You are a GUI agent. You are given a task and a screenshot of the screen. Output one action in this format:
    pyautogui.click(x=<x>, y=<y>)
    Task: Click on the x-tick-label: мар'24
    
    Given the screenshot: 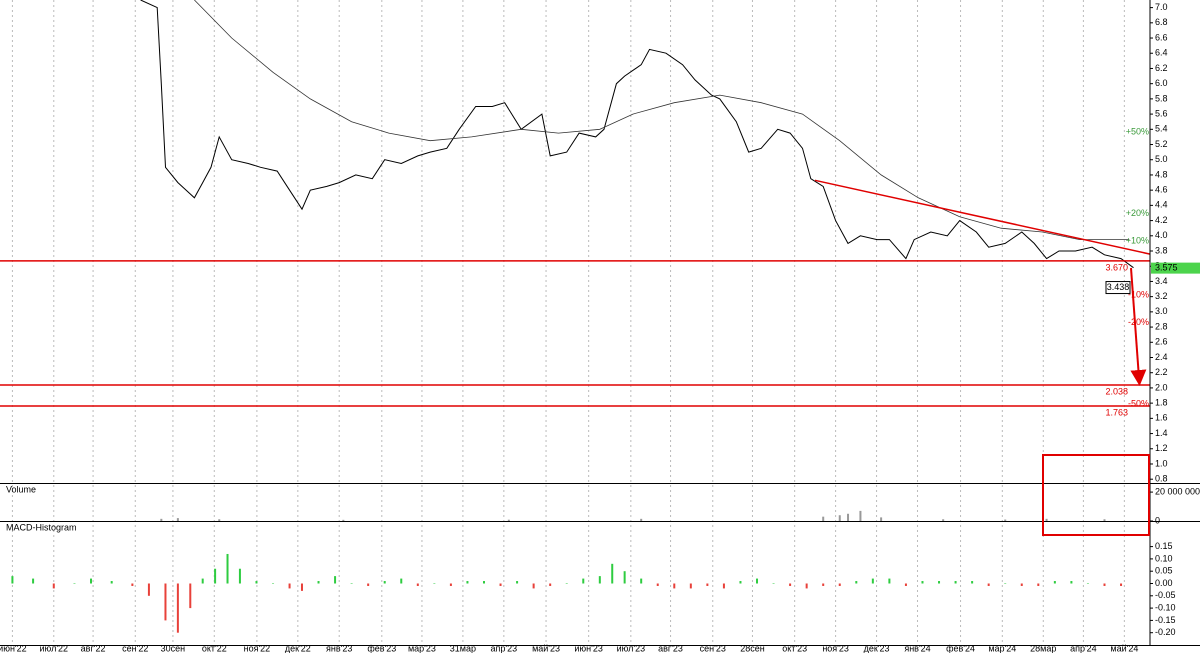 What is the action you would take?
    pyautogui.click(x=1002, y=648)
    